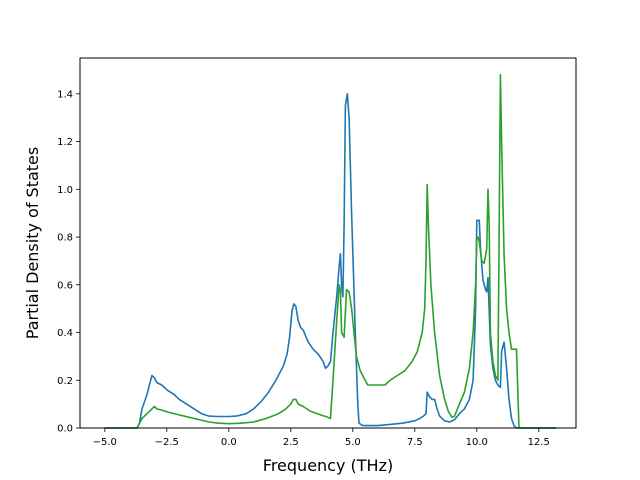 The image size is (640, 480). I want to click on y-axis-ticks: 0.0 0.2 0.4 0.6 0.8 1.0 1.2 1.4, so click(68, 262).